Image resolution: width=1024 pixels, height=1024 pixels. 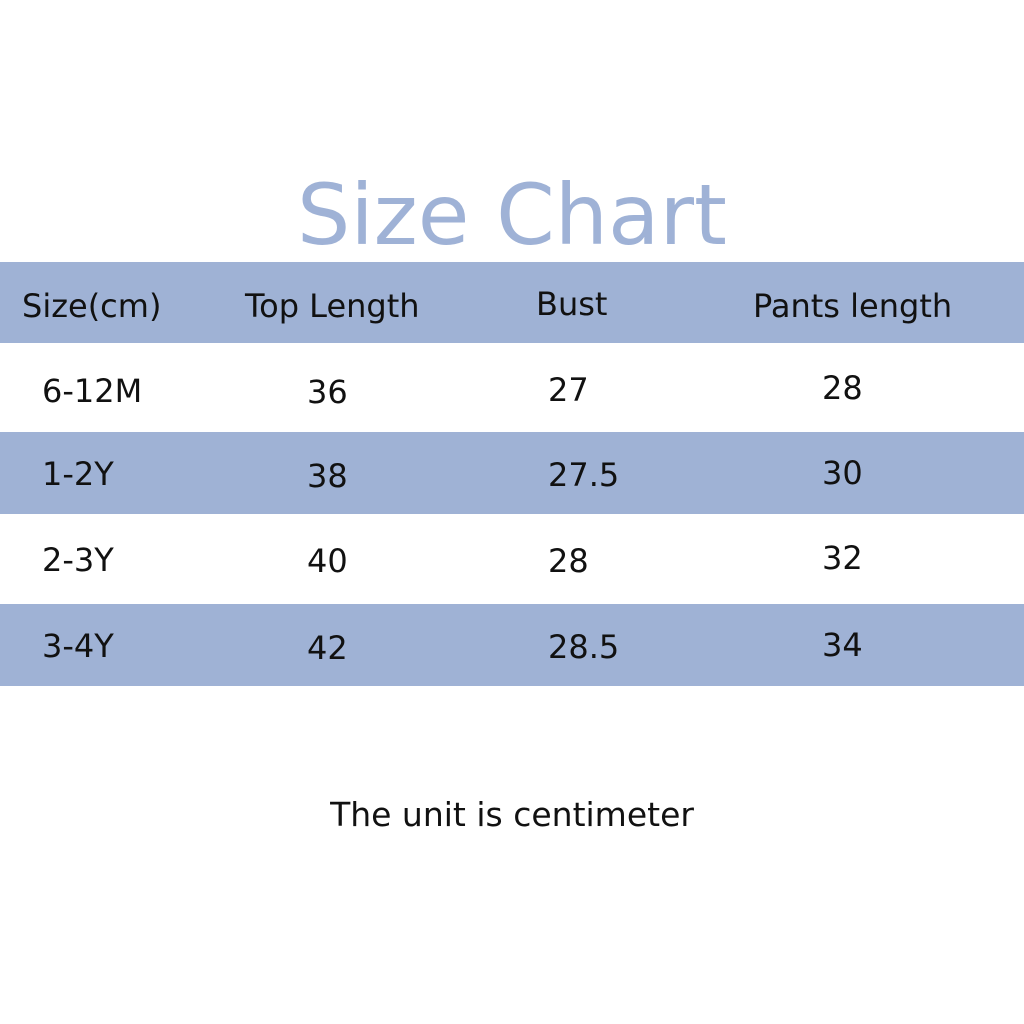 What do you see at coordinates (842, 473) in the screenshot?
I see `cell-pants-length: 30` at bounding box center [842, 473].